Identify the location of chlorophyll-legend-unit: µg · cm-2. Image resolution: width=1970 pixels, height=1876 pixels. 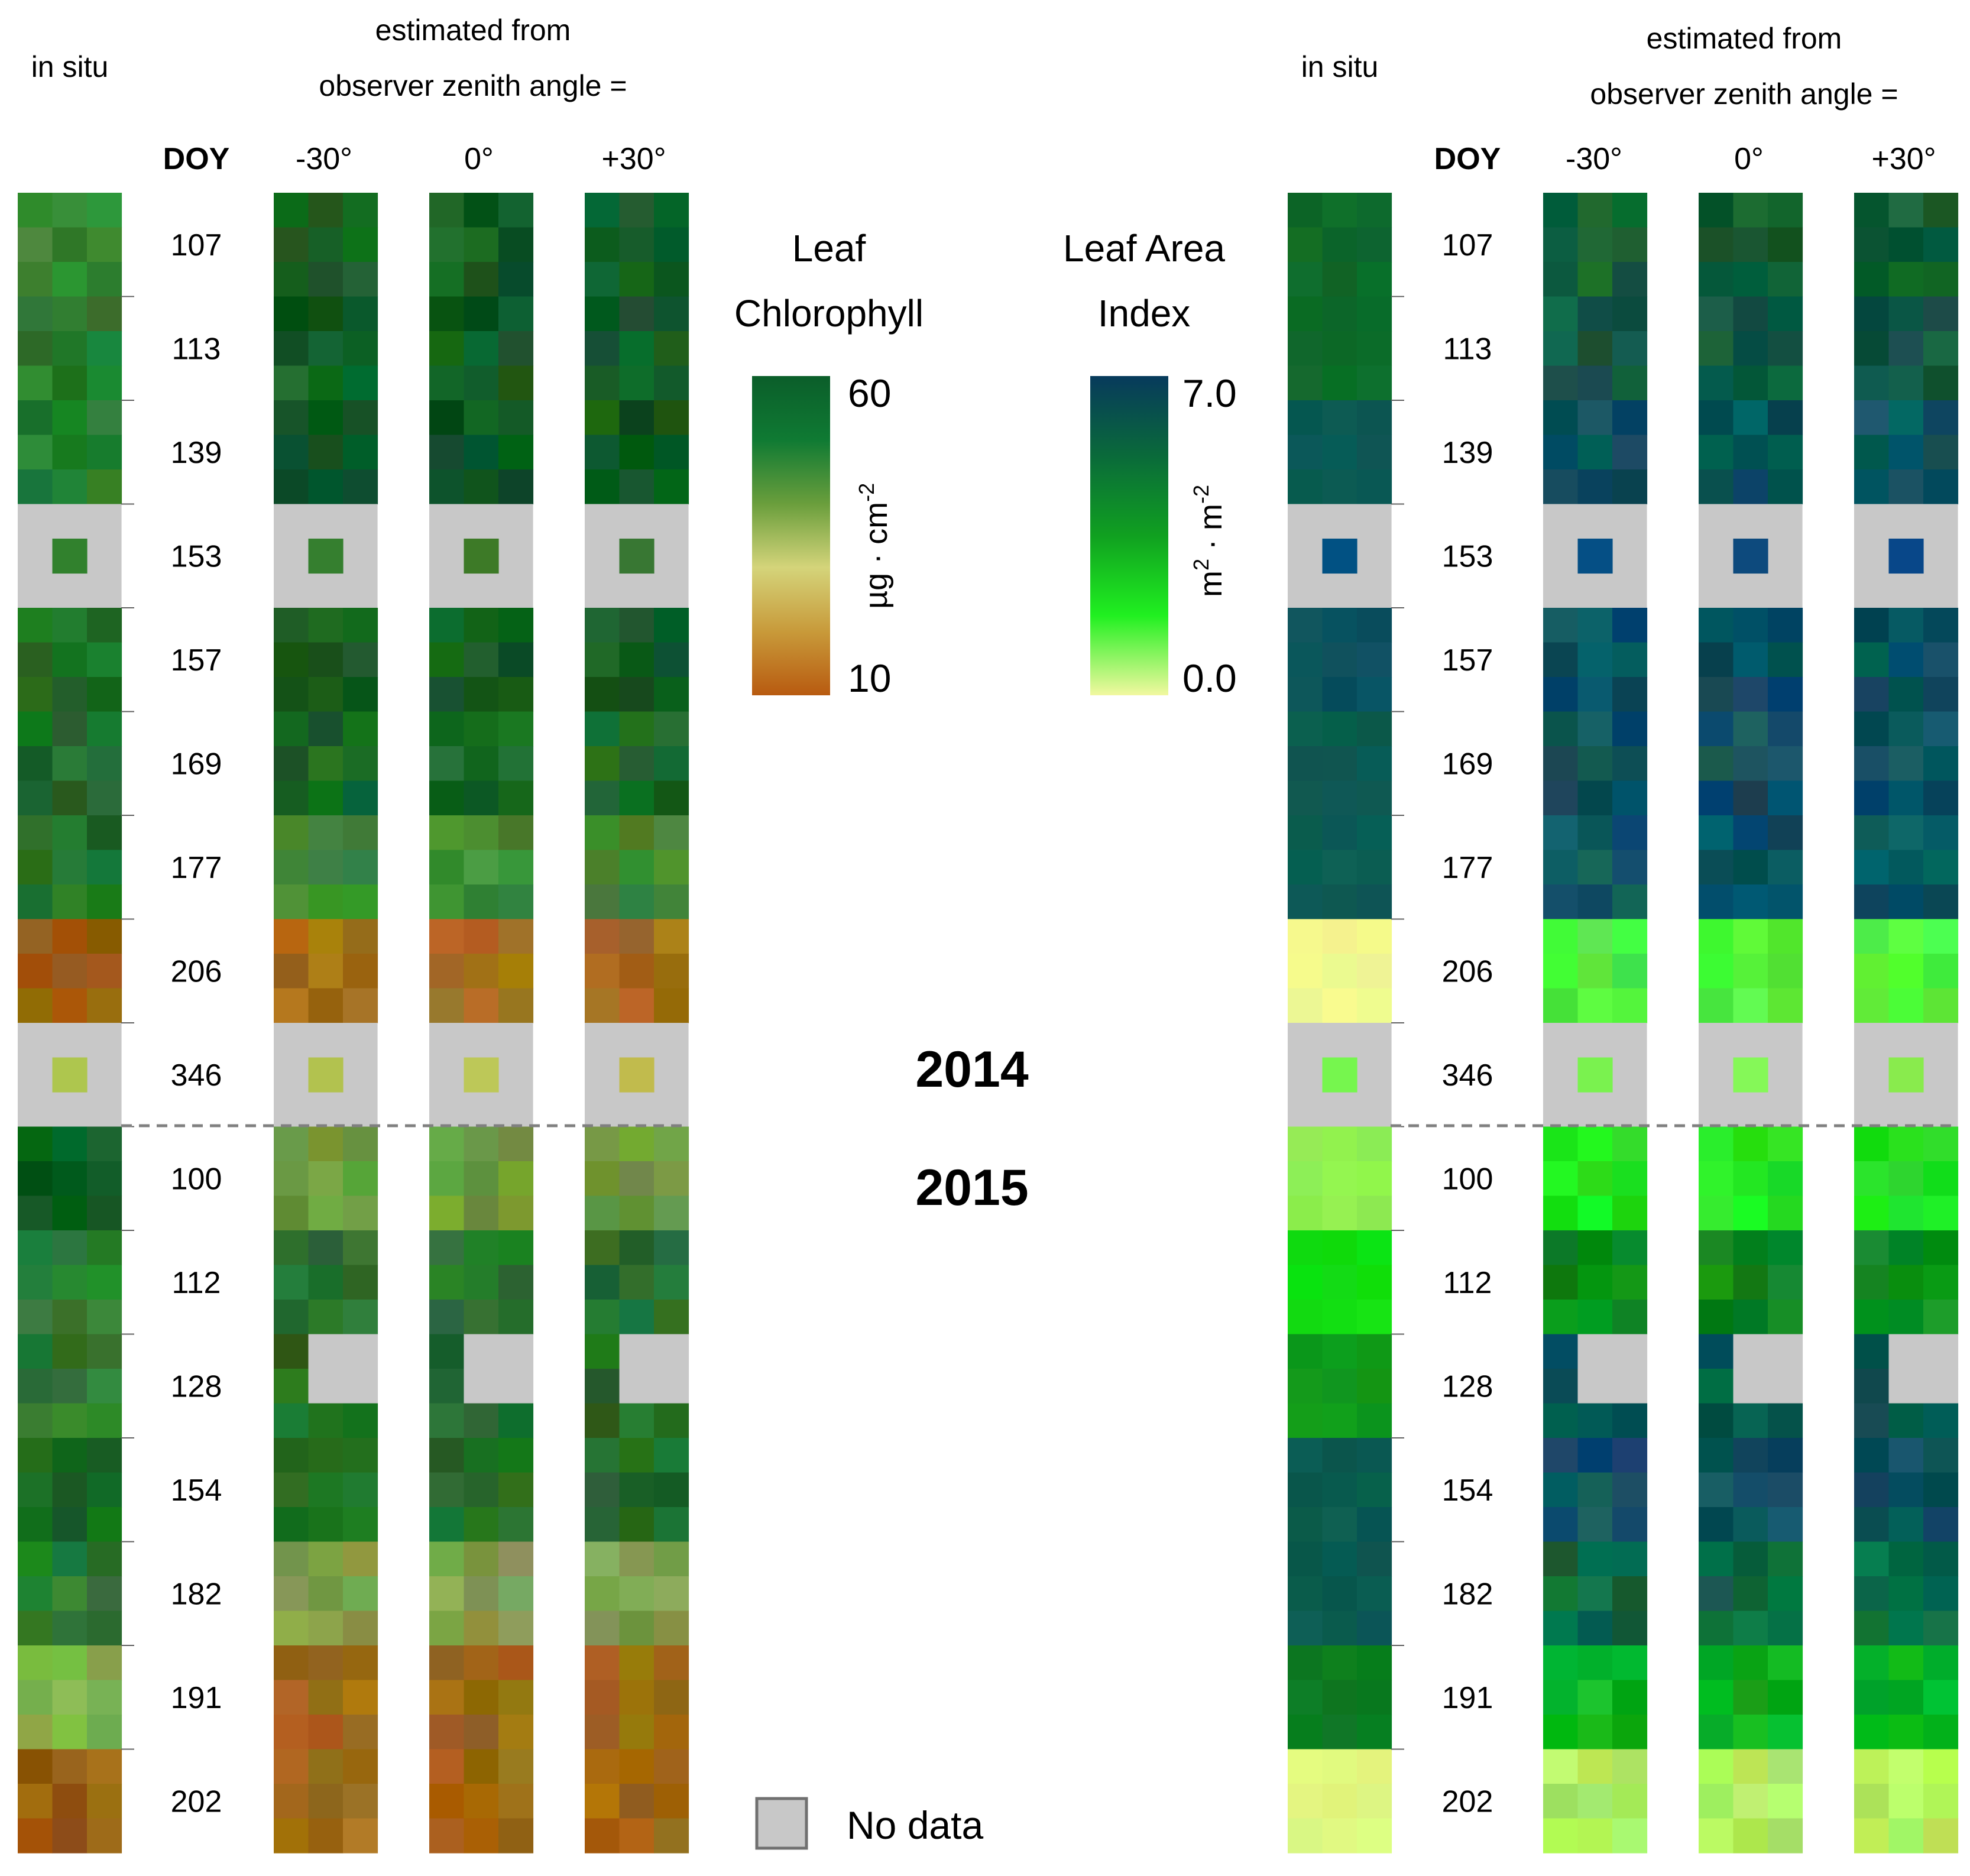
(874, 546).